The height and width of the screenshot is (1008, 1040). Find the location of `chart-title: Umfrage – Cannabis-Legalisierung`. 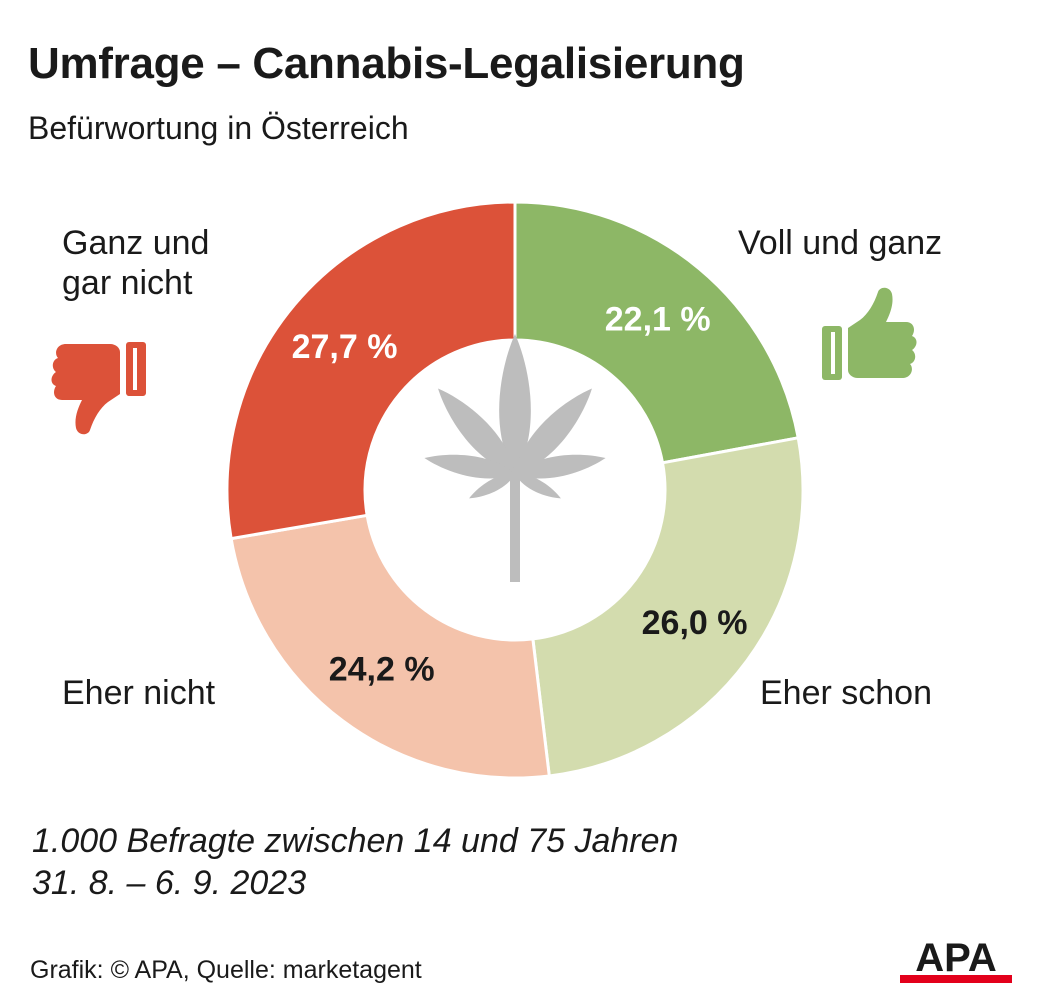

chart-title: Umfrage – Cannabis-Legalisierung is located at coordinates (386, 63).